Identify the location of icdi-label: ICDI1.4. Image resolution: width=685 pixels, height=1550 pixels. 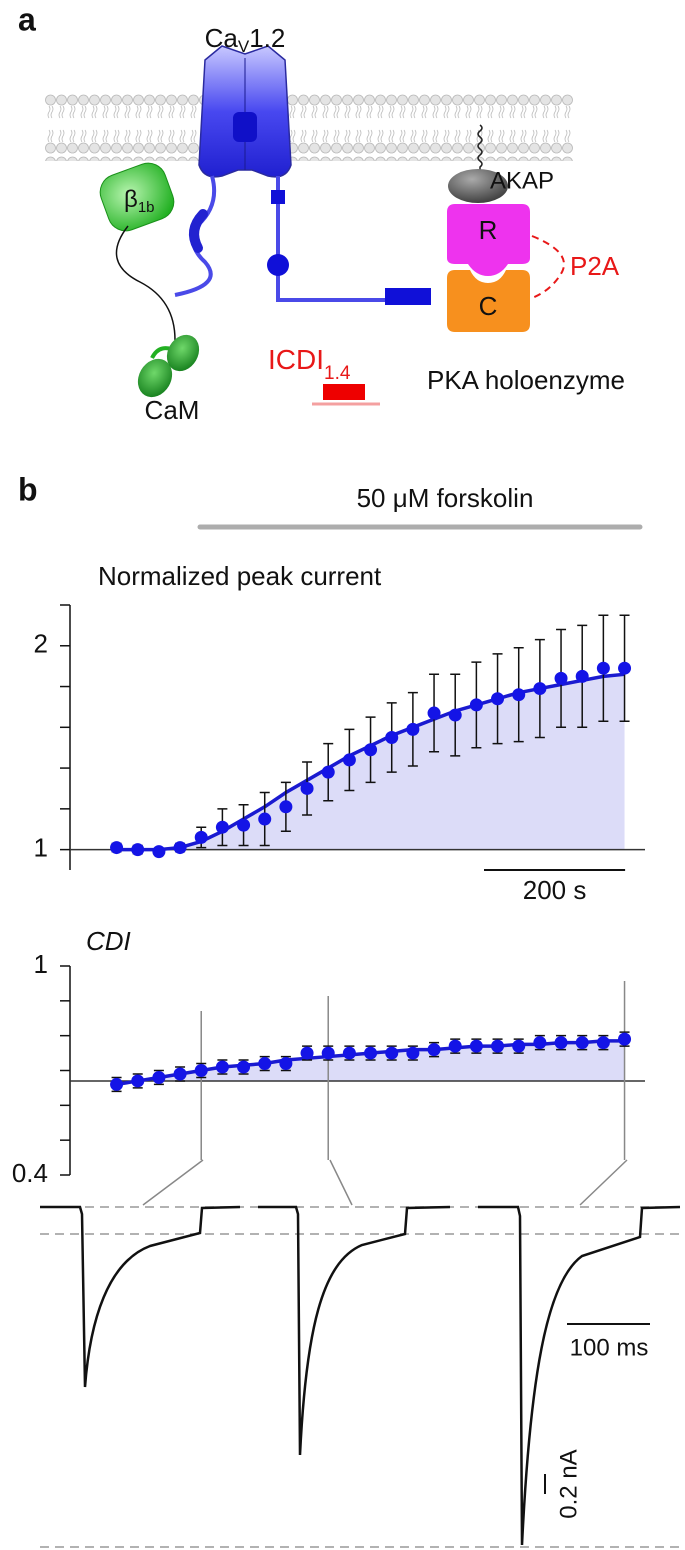
(309, 364).